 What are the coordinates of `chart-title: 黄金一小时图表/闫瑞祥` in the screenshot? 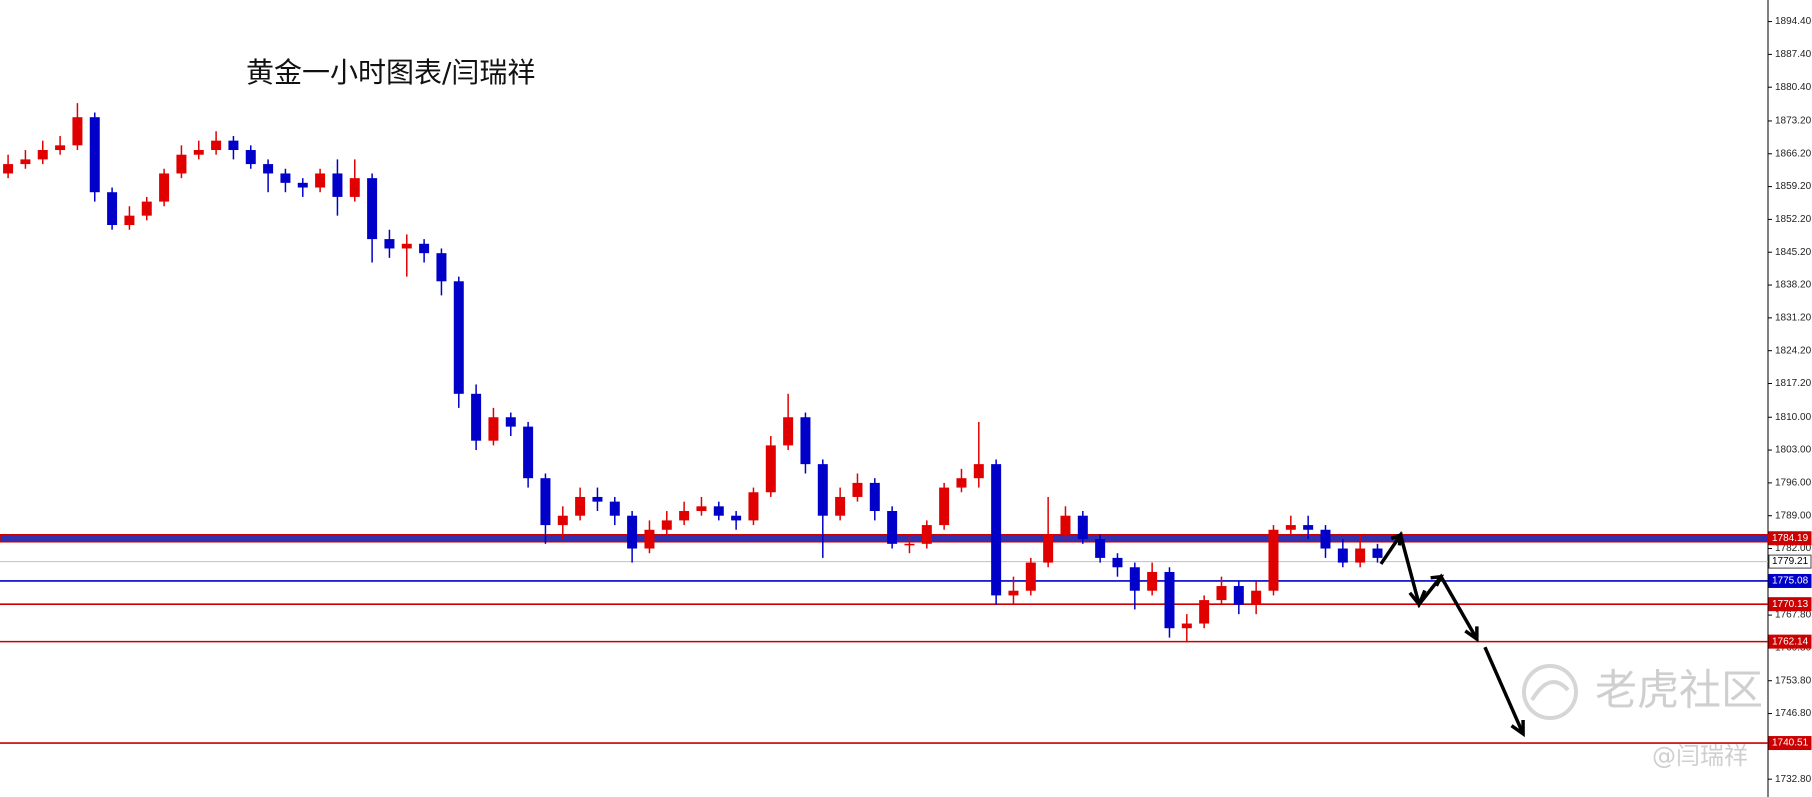 It's located at (390, 72).